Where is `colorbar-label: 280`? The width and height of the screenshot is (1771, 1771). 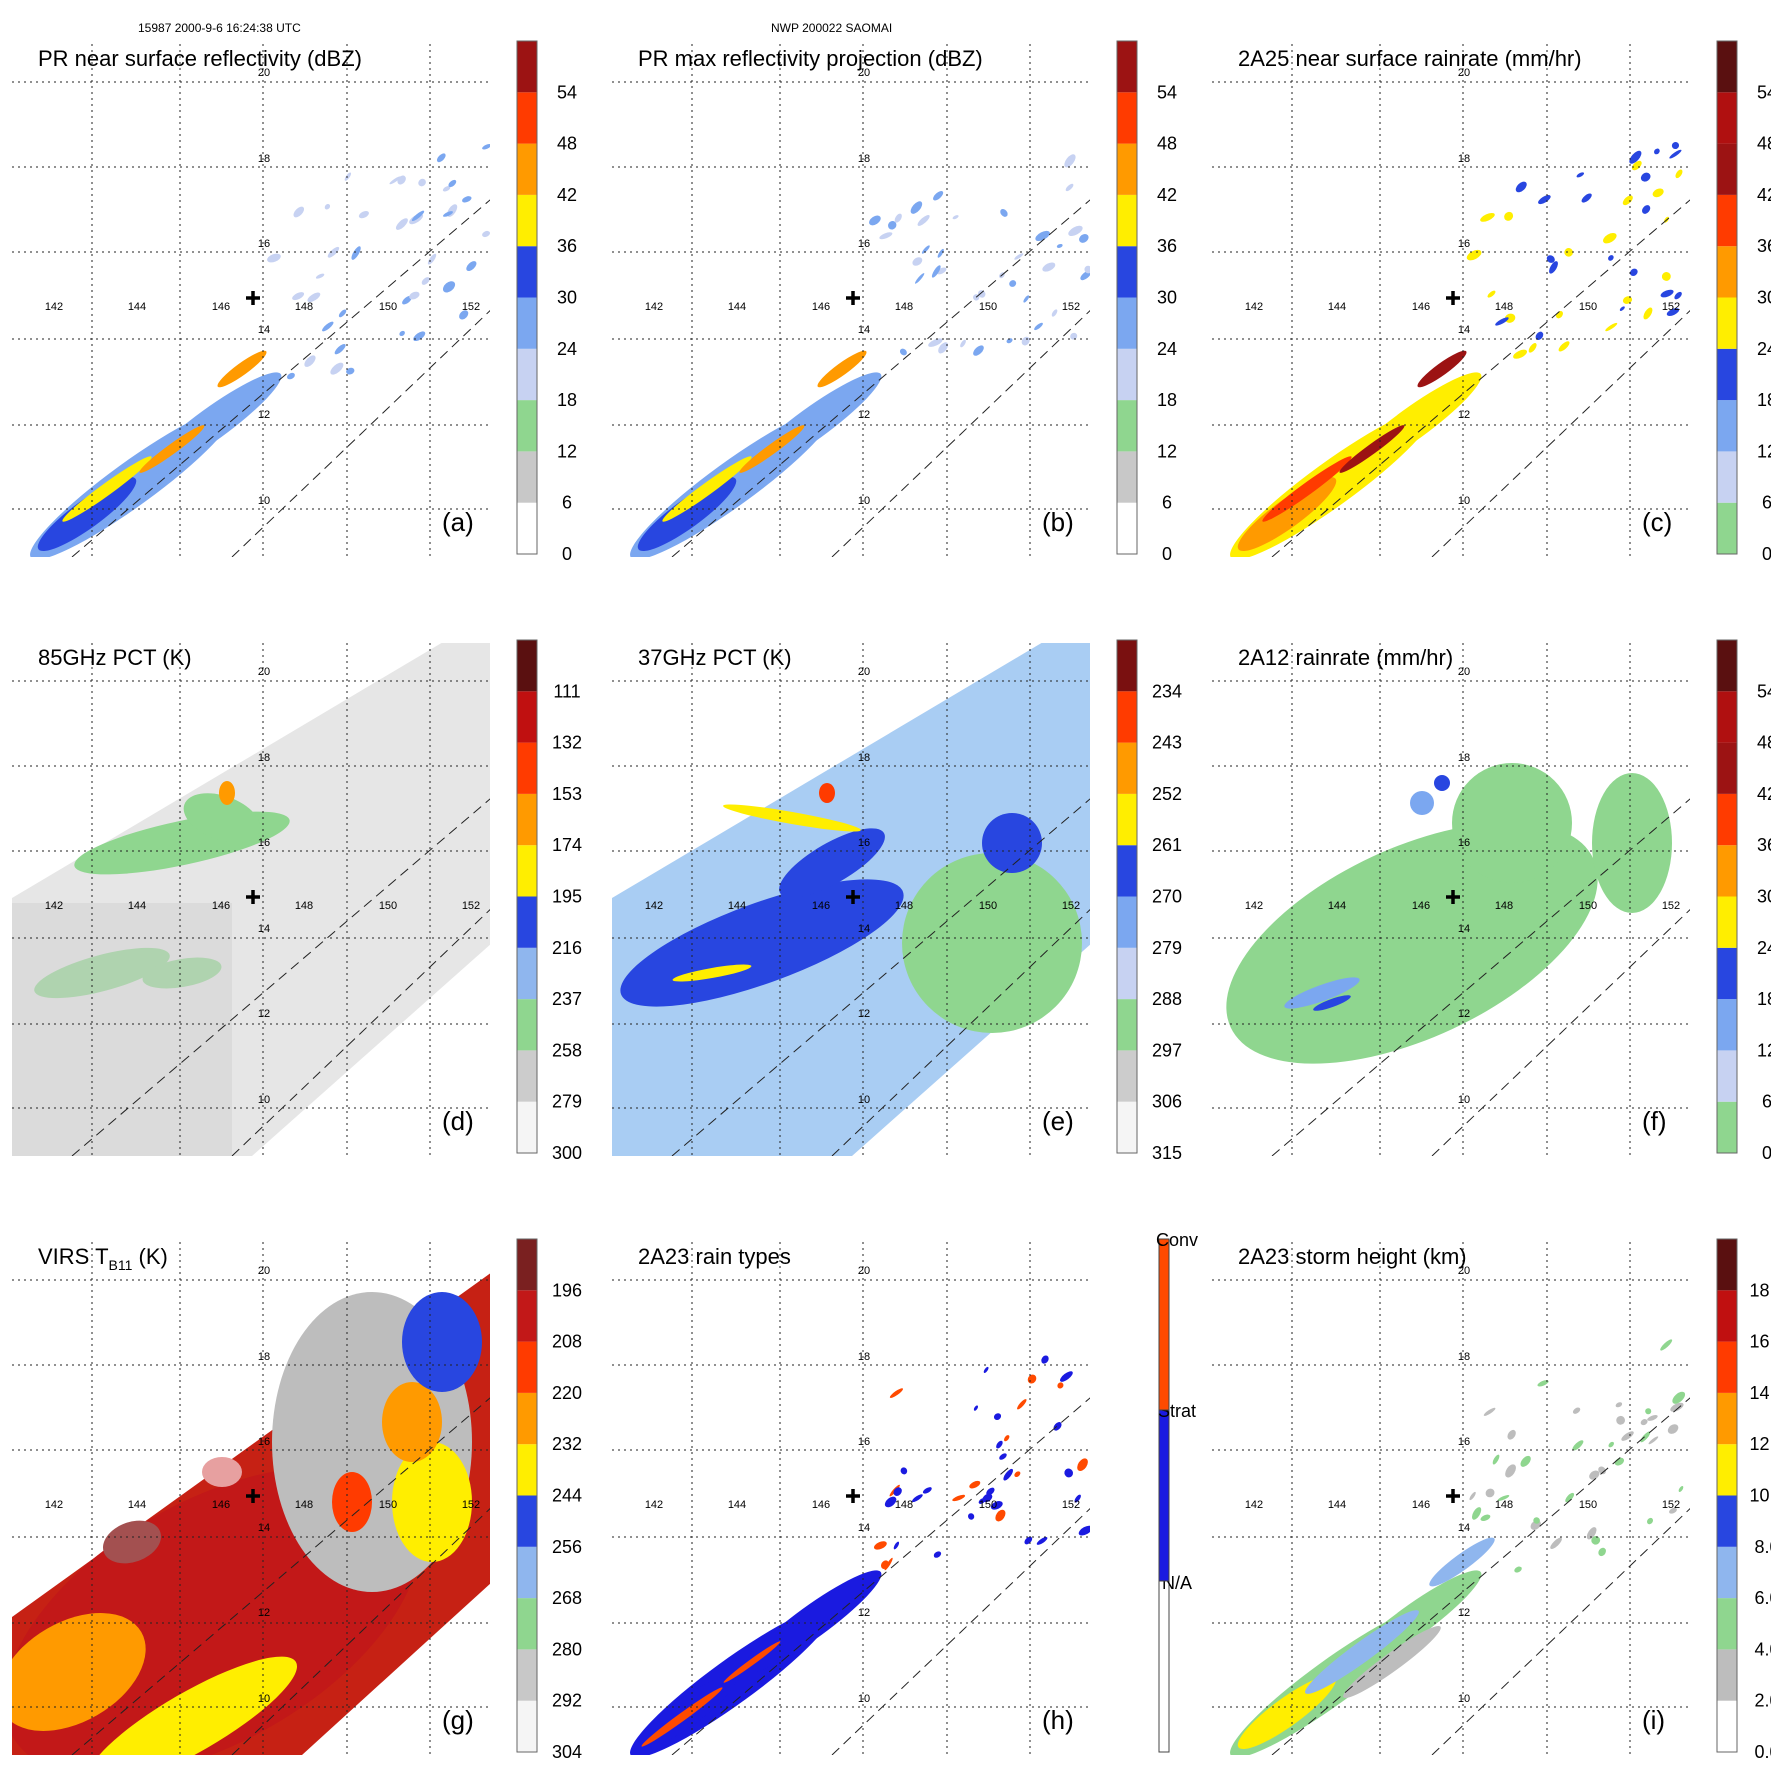
colorbar-label: 280 is located at coordinates (567, 1649).